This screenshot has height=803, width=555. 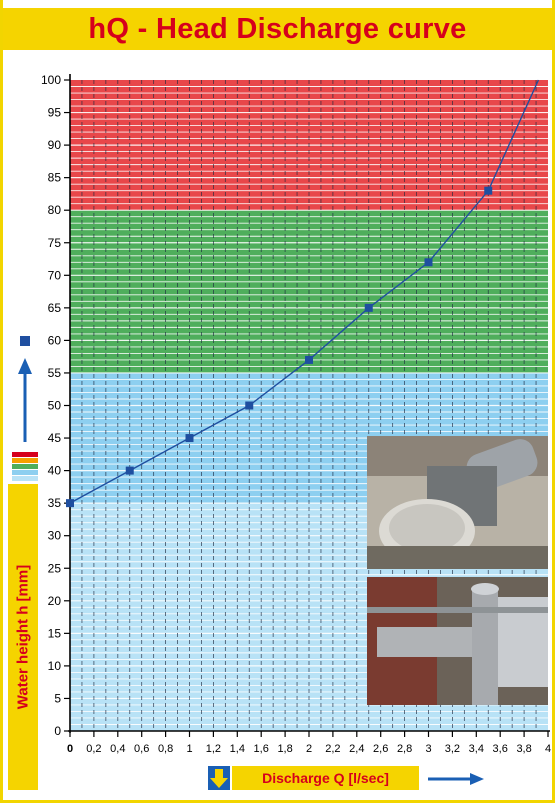 I want to click on y-tick-label: 30, so click(x=55, y=536).